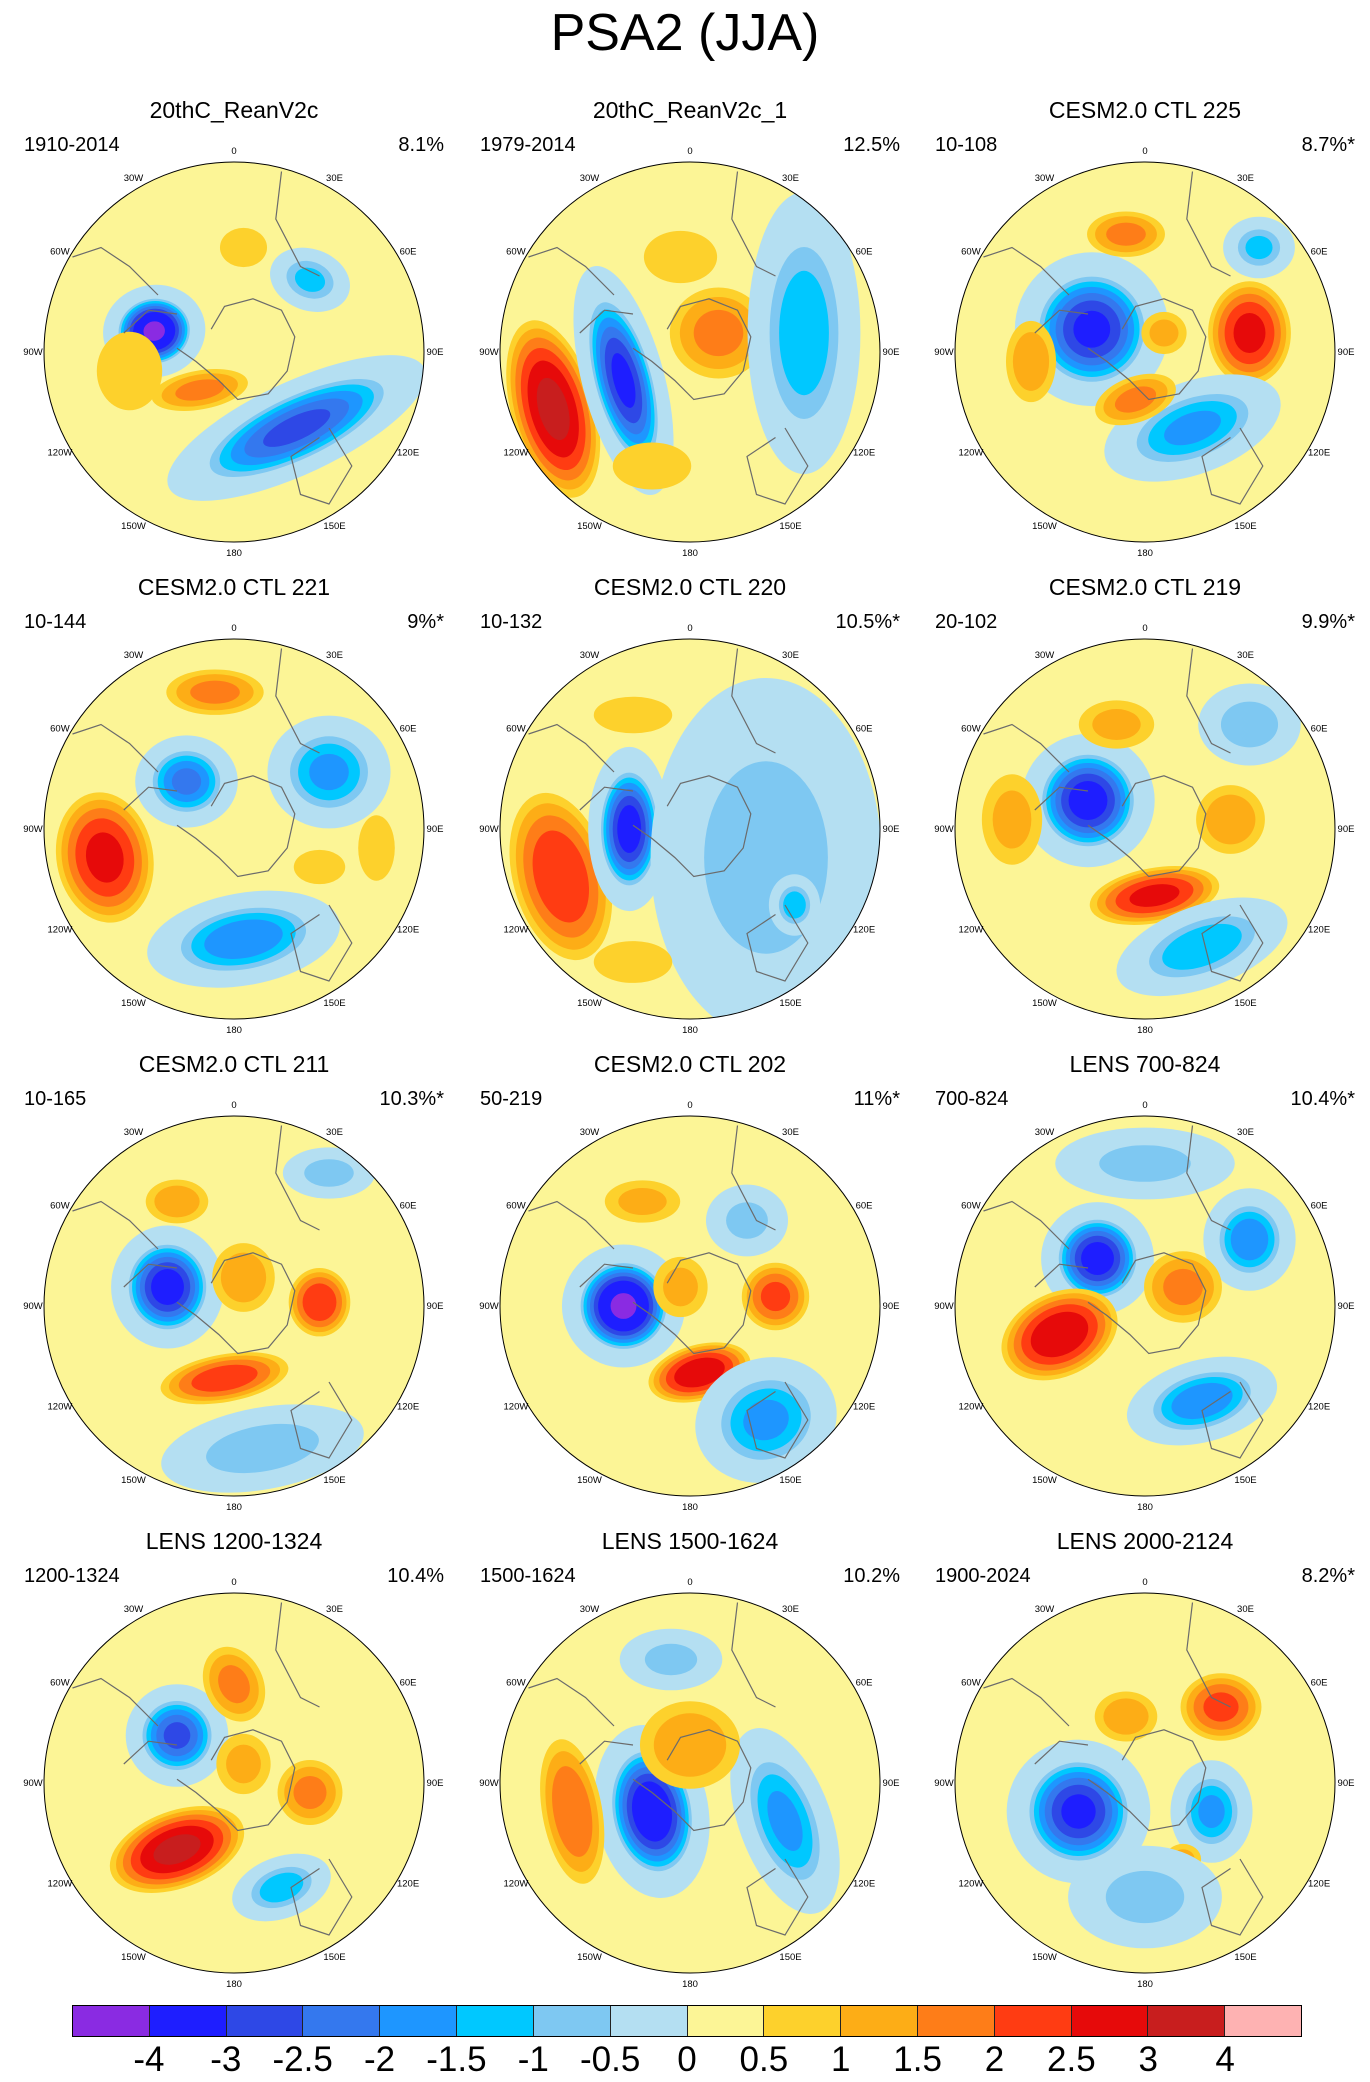  I want to click on panel-period: 10-108, so click(966, 145).